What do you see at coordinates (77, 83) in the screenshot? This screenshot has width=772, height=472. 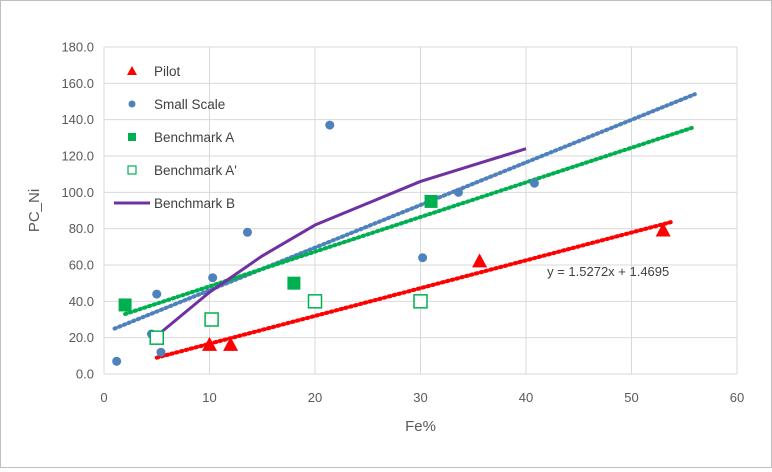 I see `y-tick-label: 160.0` at bounding box center [77, 83].